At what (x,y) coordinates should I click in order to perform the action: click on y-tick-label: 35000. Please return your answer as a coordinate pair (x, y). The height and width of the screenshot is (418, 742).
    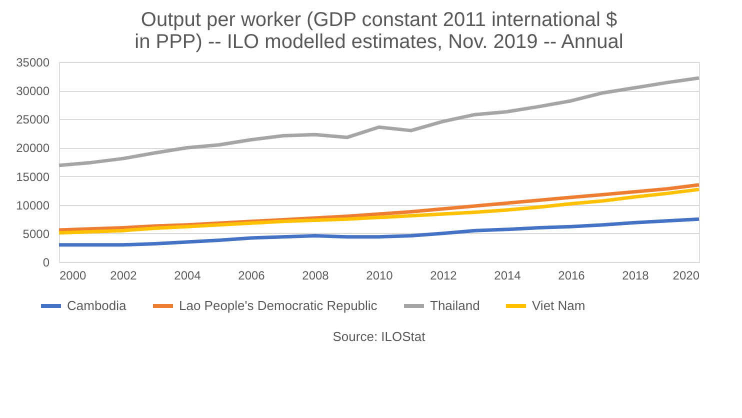
    Looking at the image, I should click on (33, 63).